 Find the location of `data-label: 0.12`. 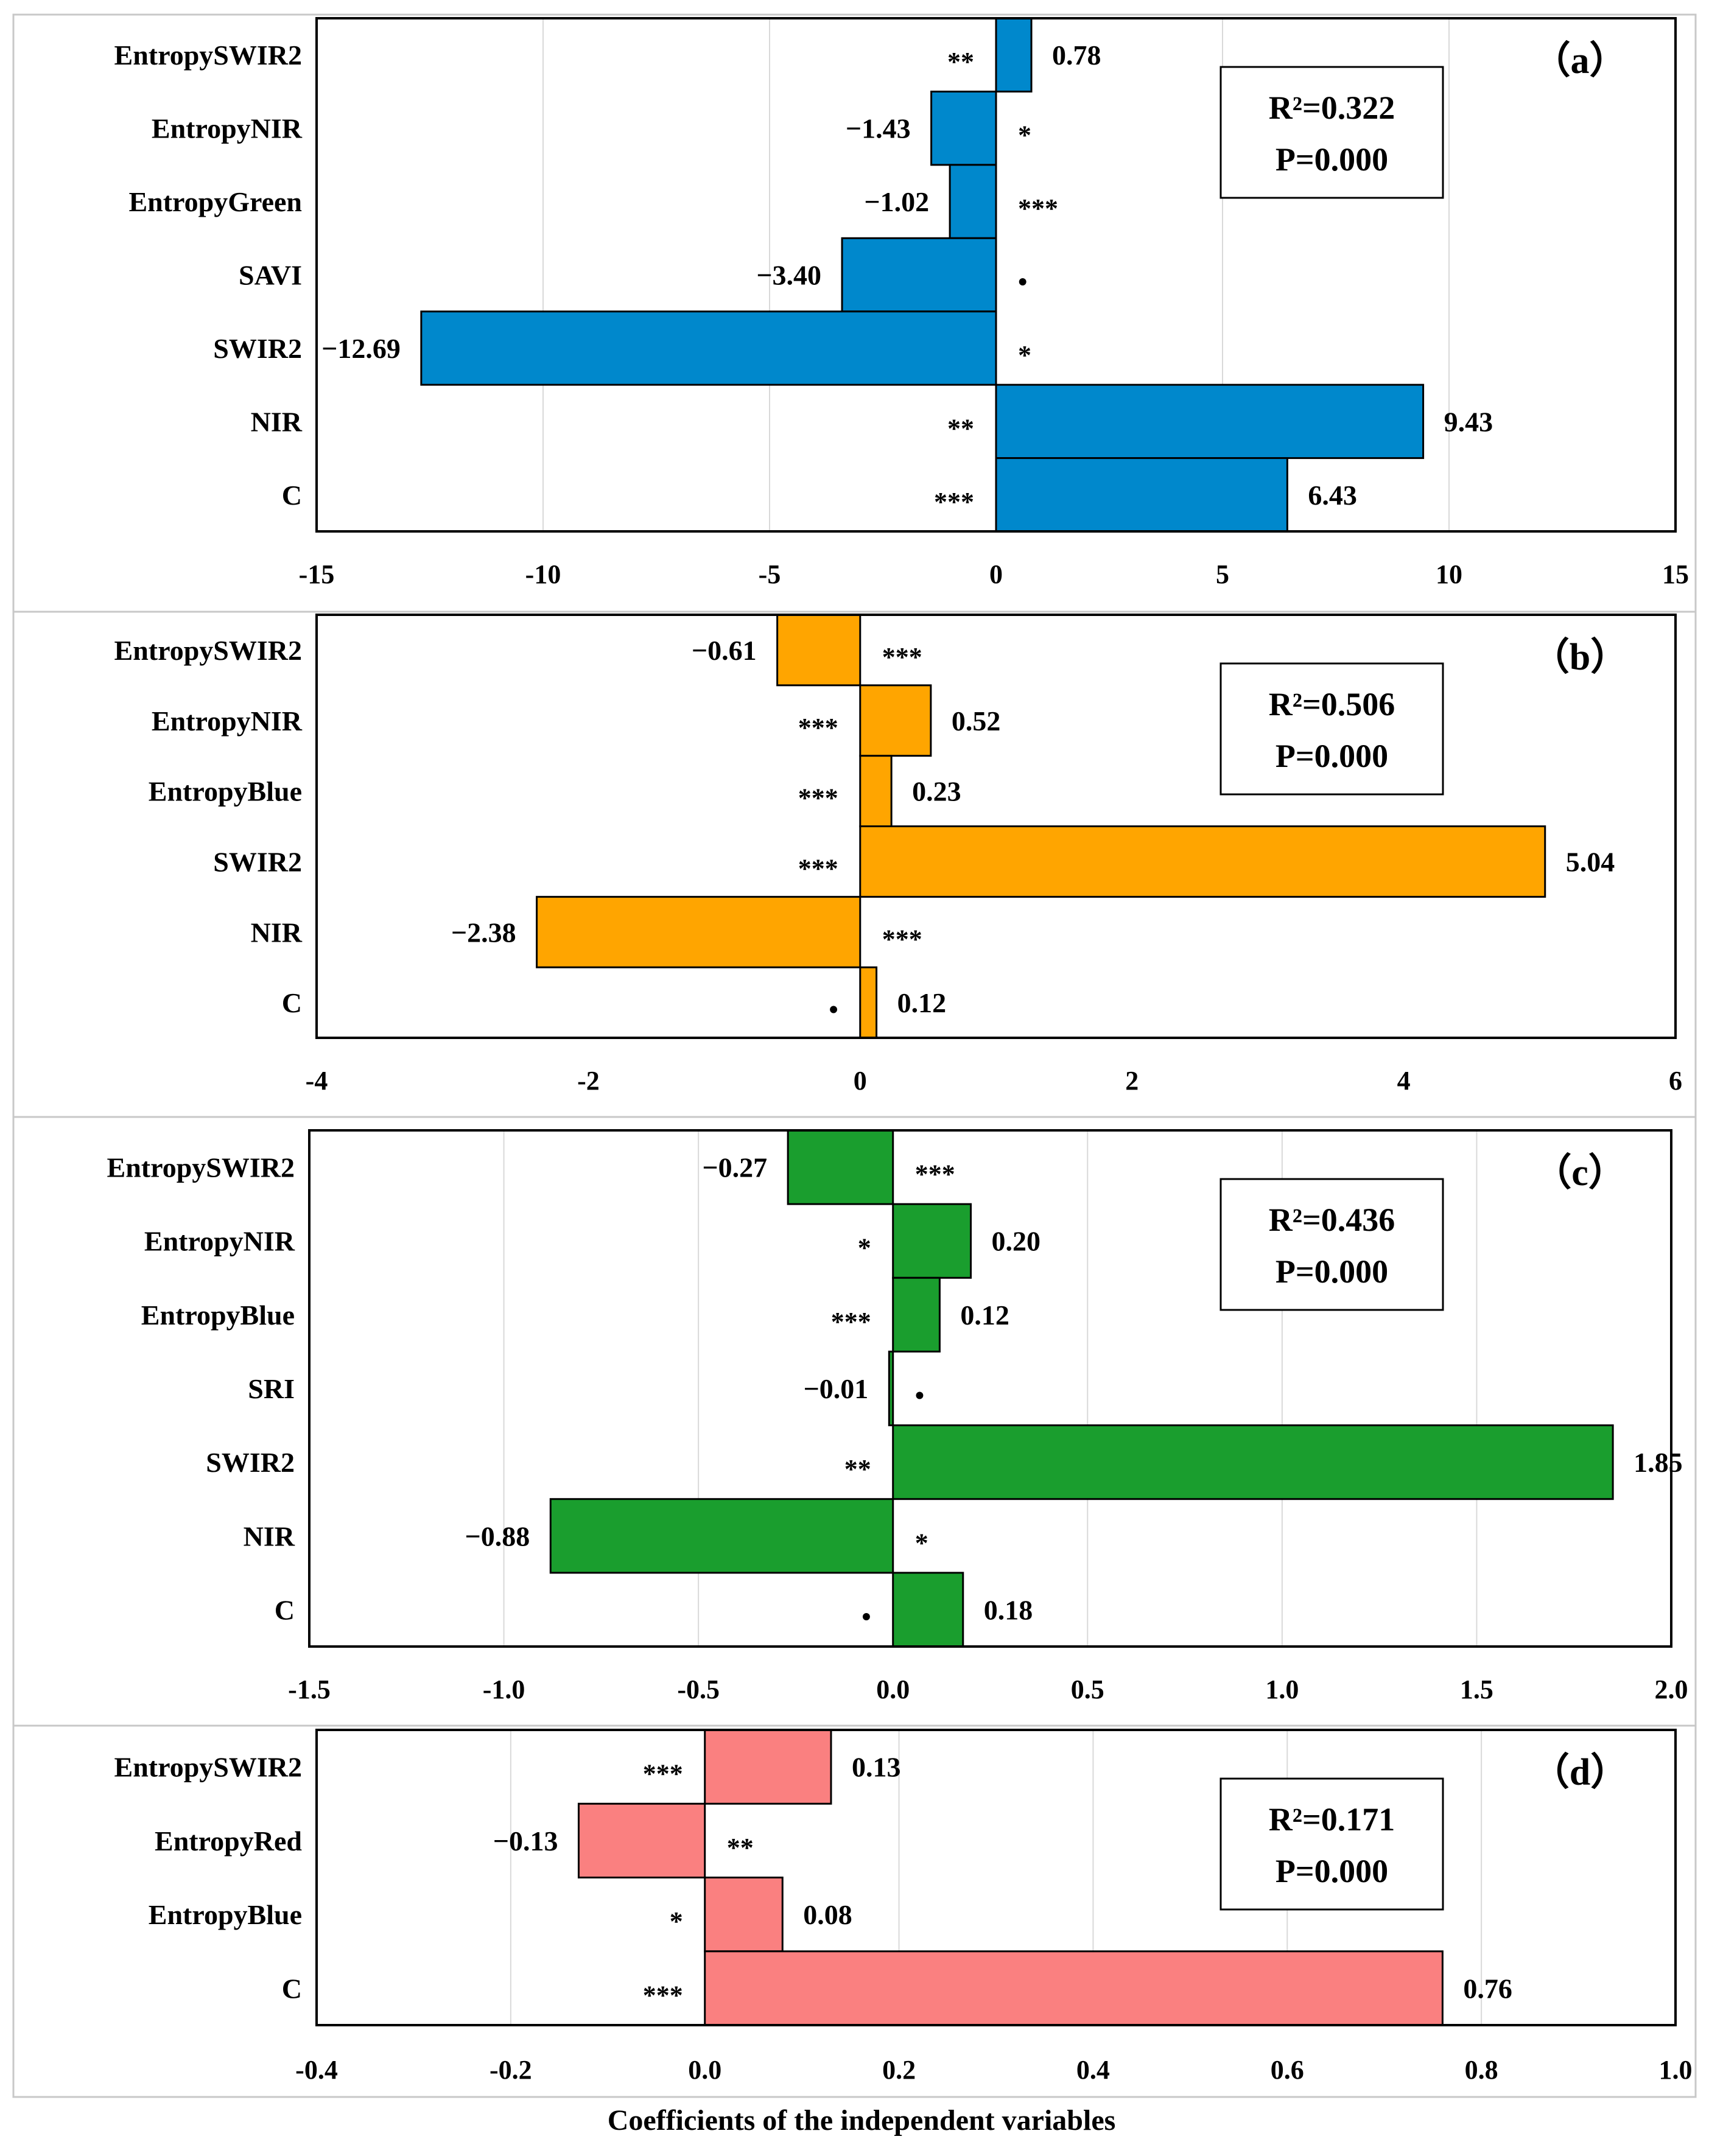

data-label: 0.12 is located at coordinates (922, 1002).